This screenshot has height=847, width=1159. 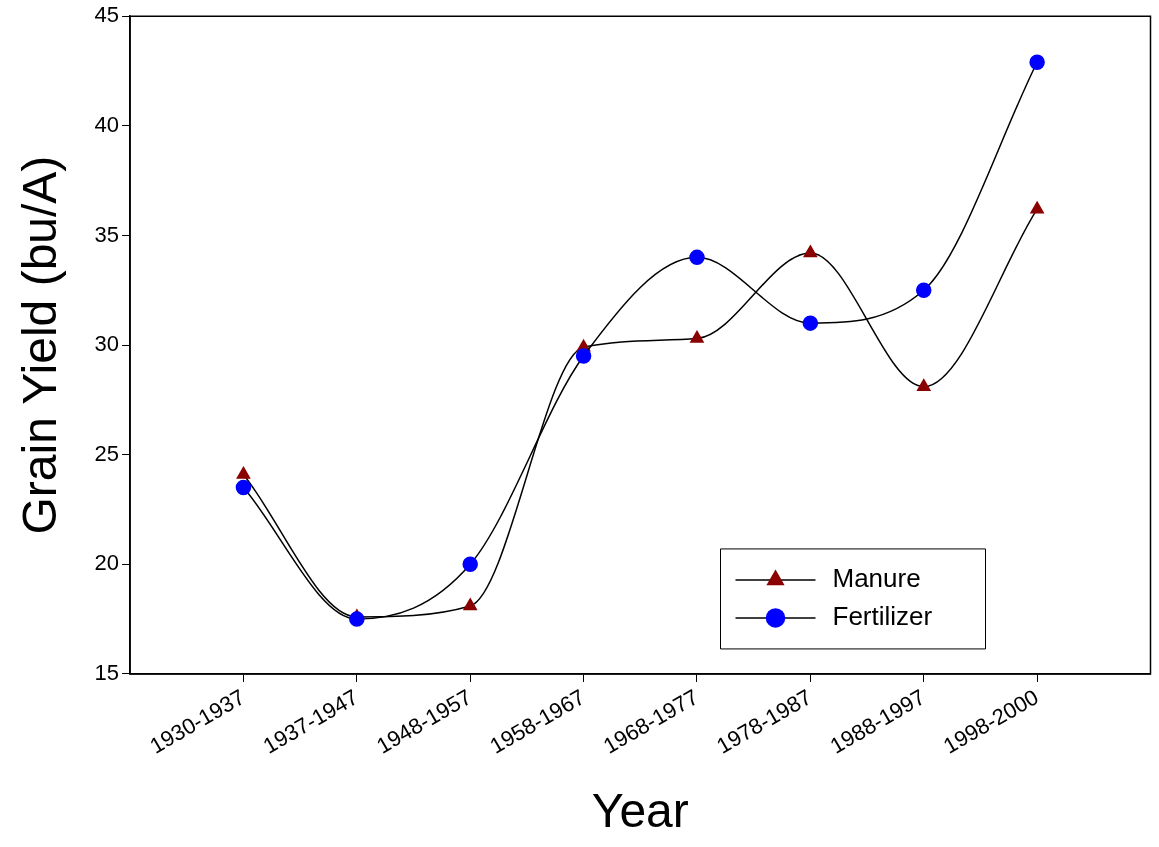 I want to click on legend-label: Manure, so click(x=876, y=578).